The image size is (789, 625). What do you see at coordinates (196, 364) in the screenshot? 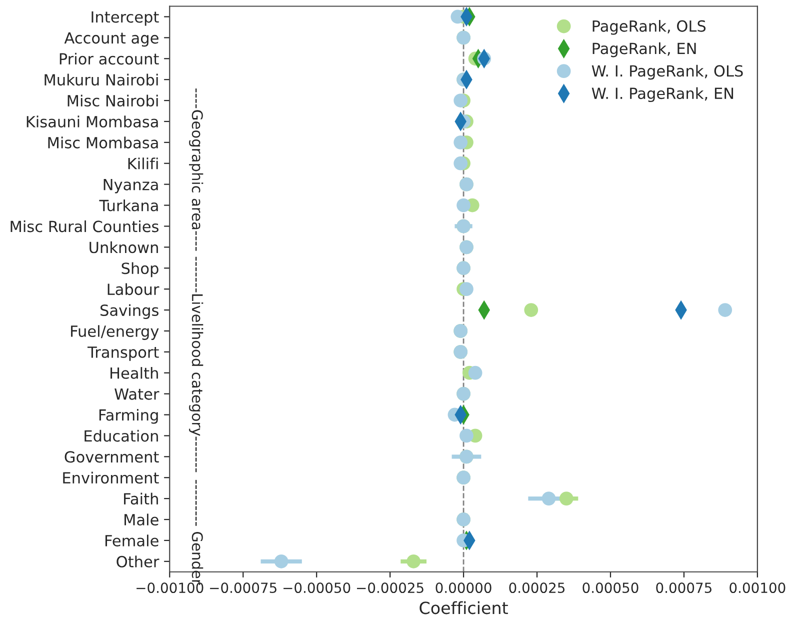
I see `annotation: -------Livelihood category-------` at bounding box center [196, 364].